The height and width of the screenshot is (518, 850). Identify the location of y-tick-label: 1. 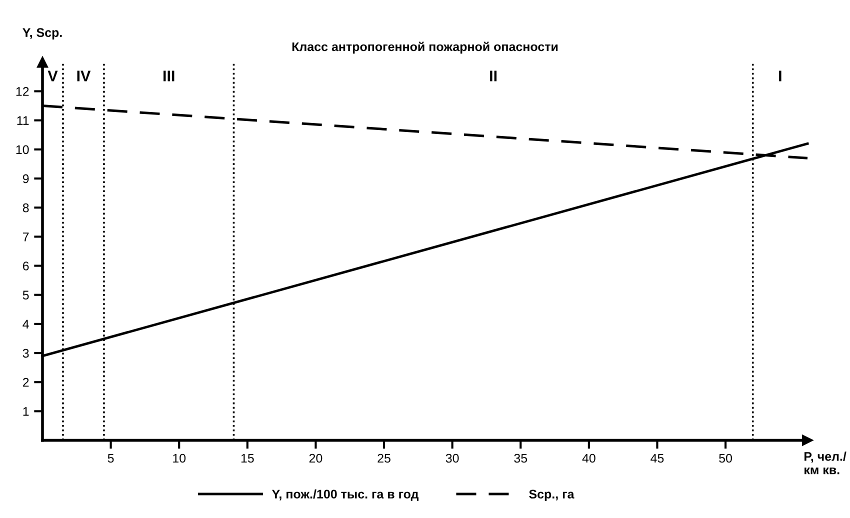
(26, 411).